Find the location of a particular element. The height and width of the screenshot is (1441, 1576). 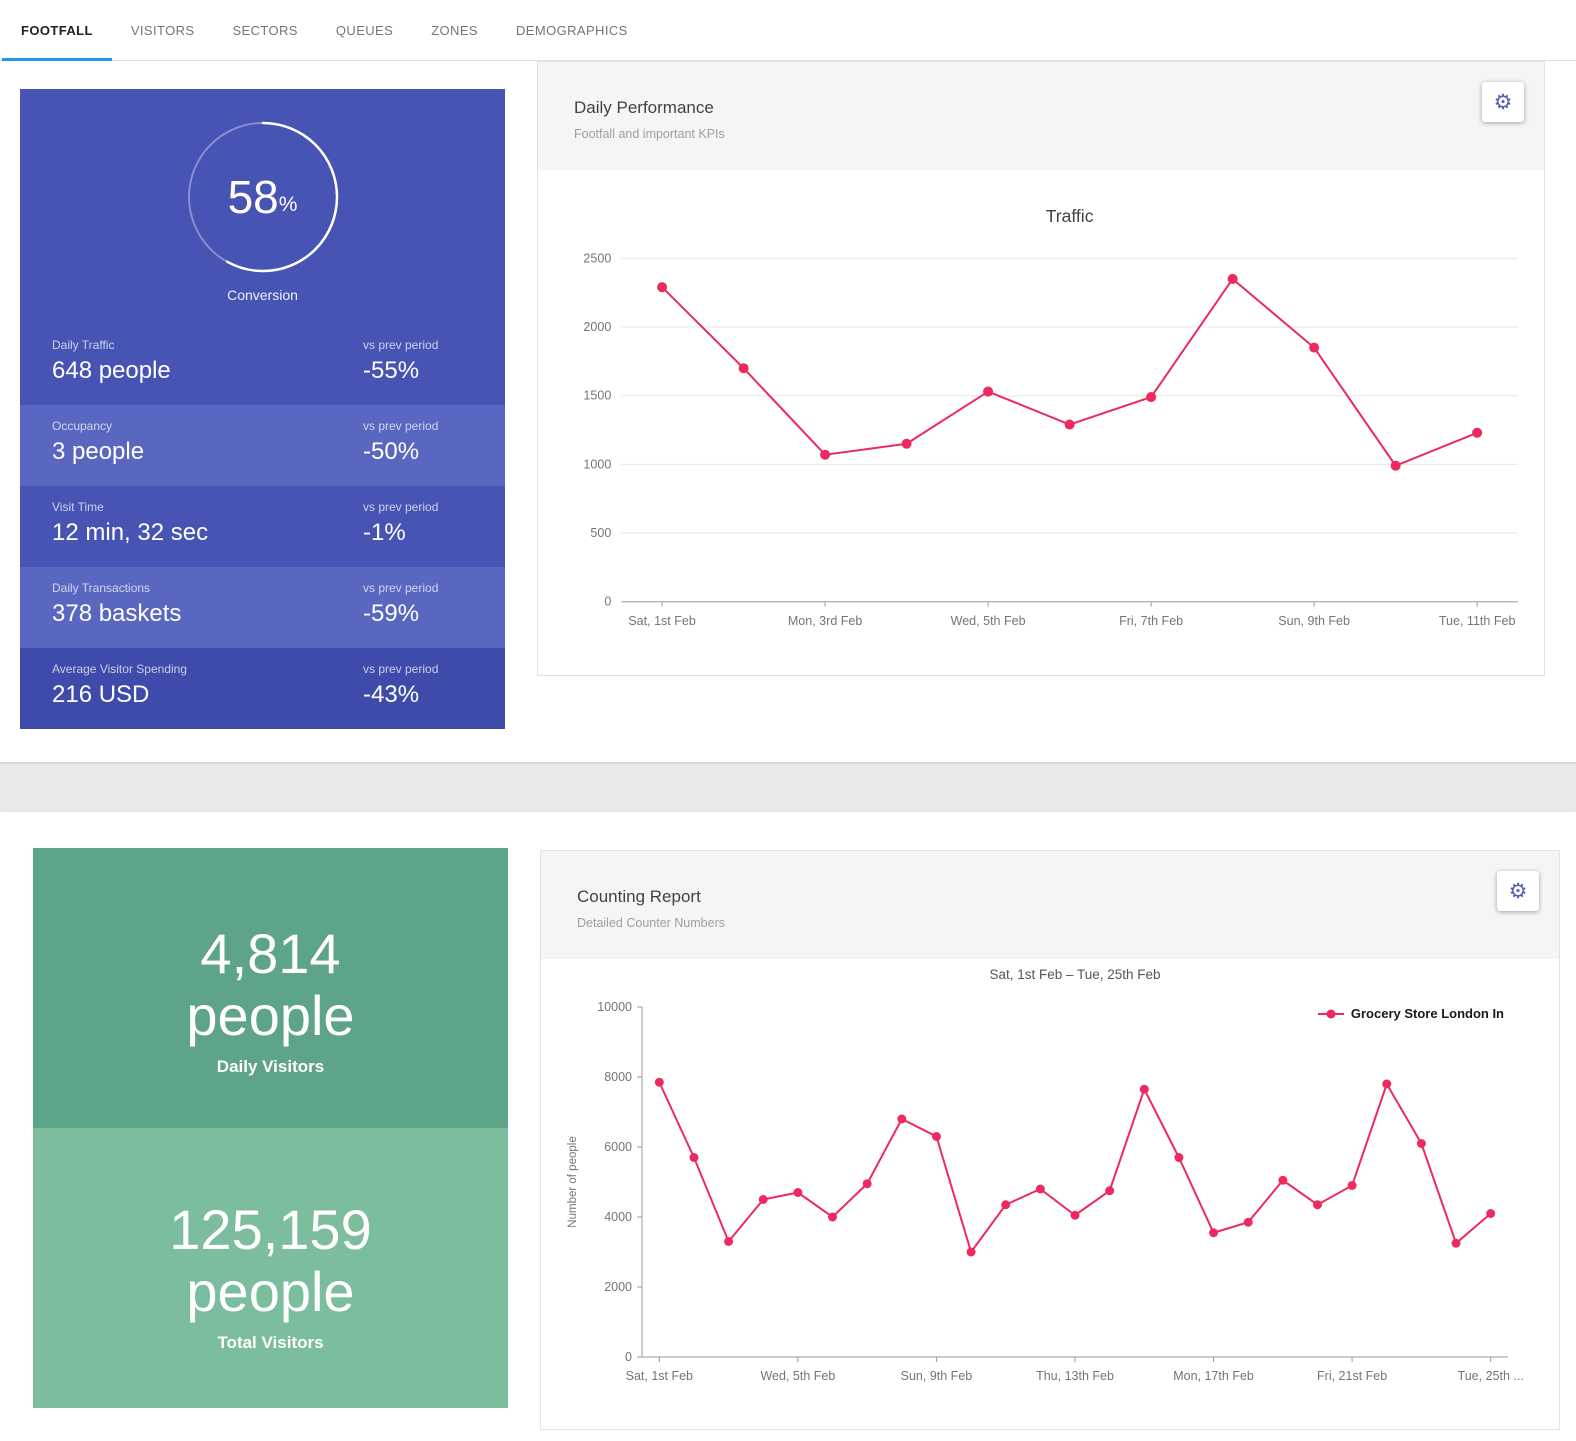

total-visitors-unit: people is located at coordinates (270, 1291).